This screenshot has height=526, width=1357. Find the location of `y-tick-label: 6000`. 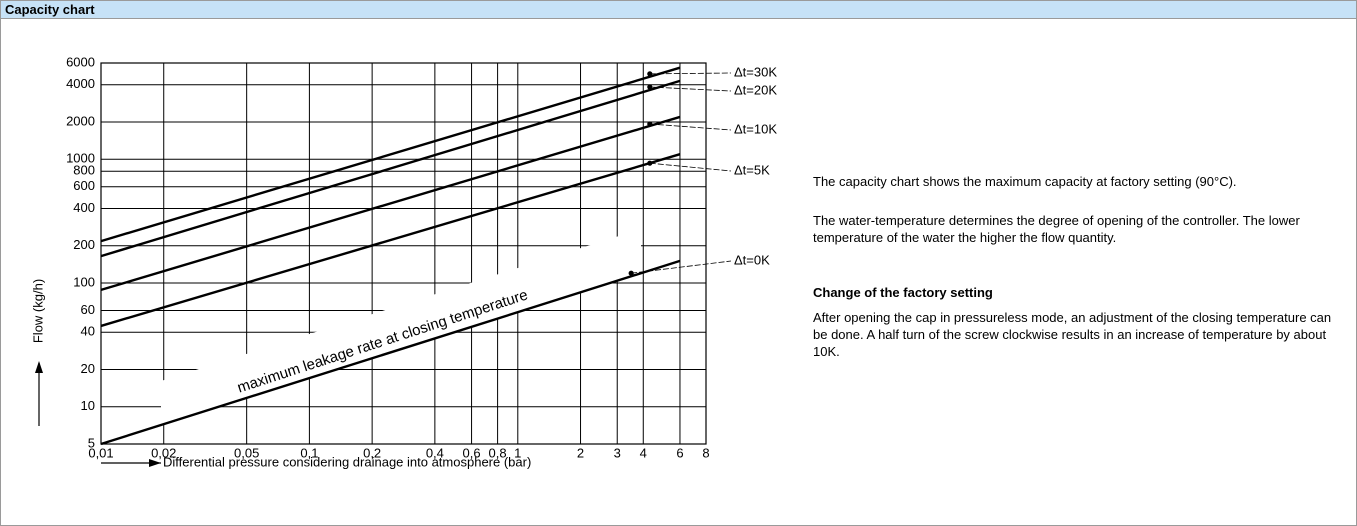

y-tick-label: 6000 is located at coordinates (80, 61).